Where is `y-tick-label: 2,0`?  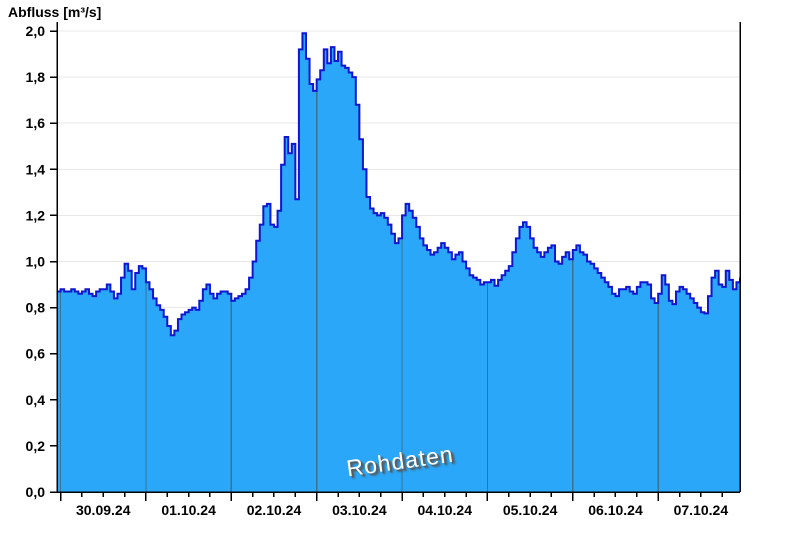 y-tick-label: 2,0 is located at coordinates (36, 31).